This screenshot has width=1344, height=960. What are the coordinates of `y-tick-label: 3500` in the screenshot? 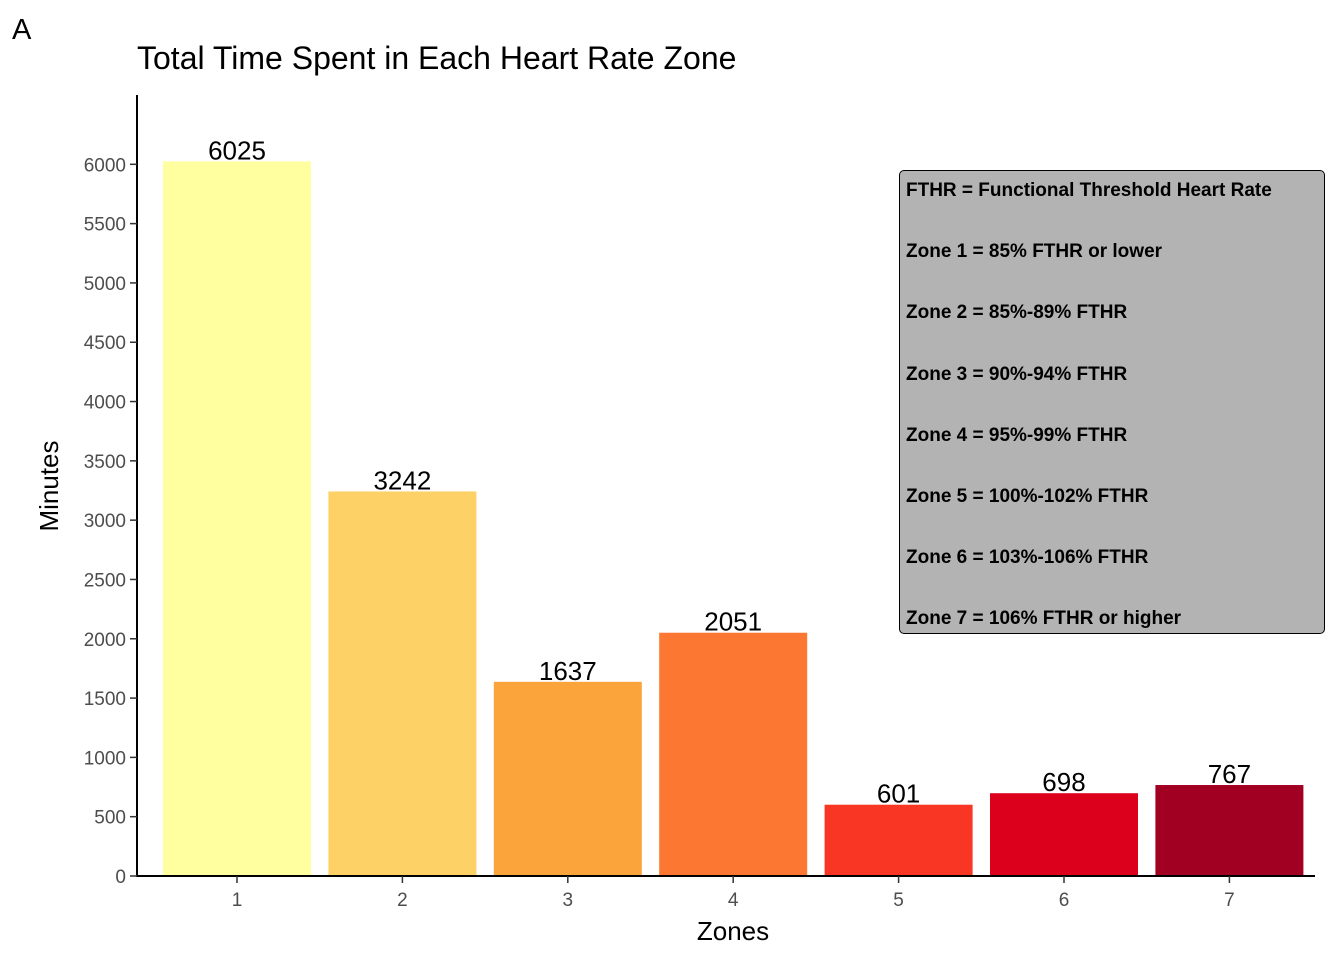 It's located at (105, 462).